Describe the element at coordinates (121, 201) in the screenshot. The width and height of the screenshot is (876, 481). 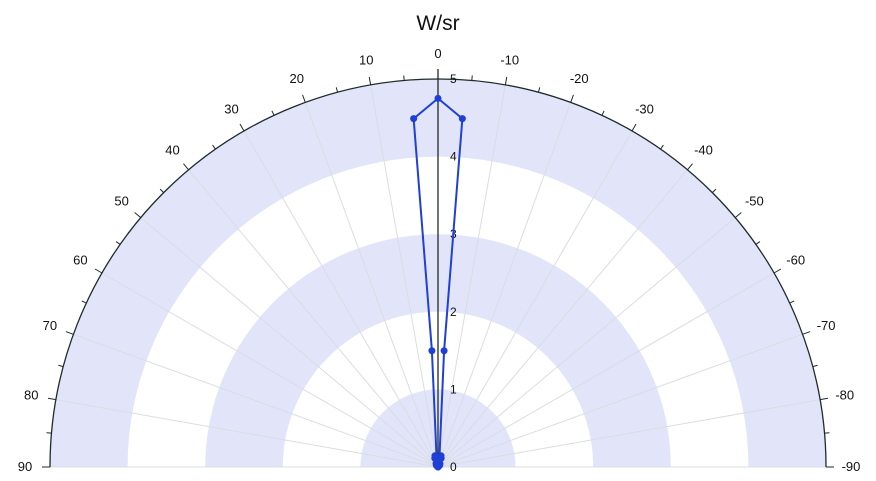
I see `angle-tick-label: 50` at that location.